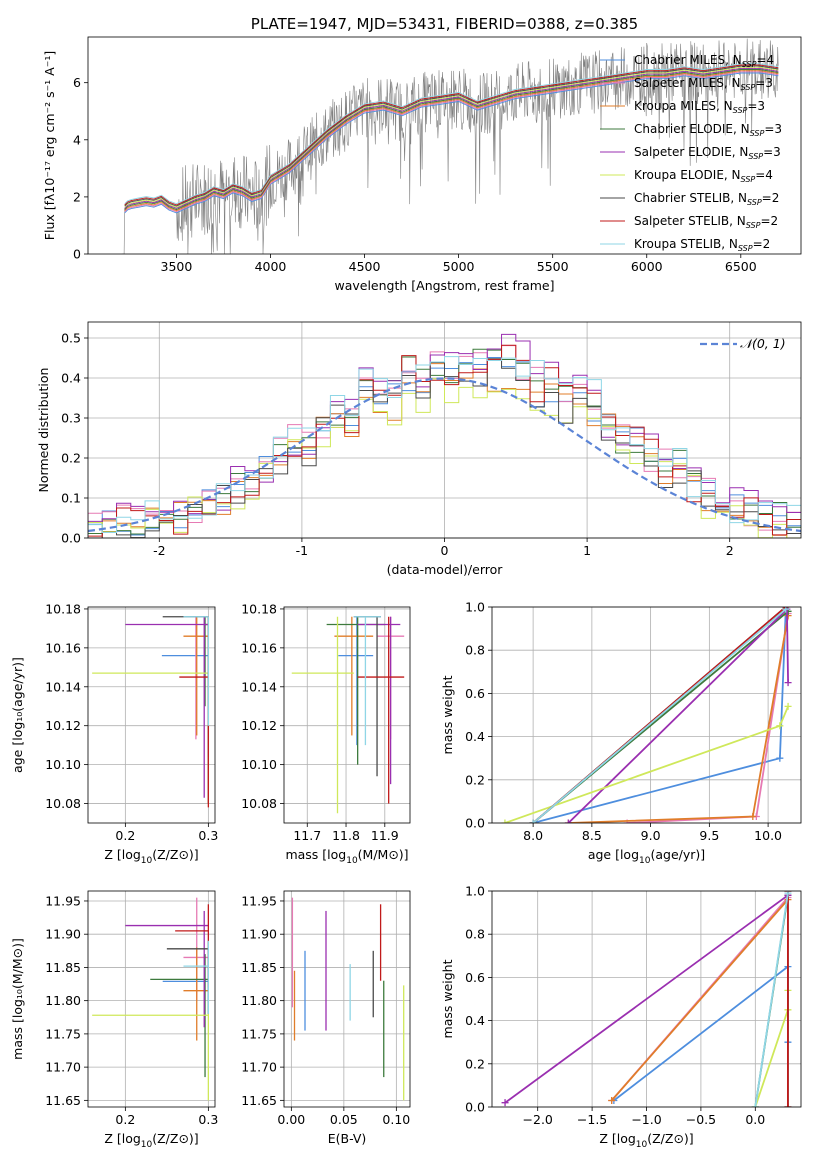 The width and height of the screenshot is (819, 1170). I want to click on y-tick-label: 0.5, so click(71, 338).